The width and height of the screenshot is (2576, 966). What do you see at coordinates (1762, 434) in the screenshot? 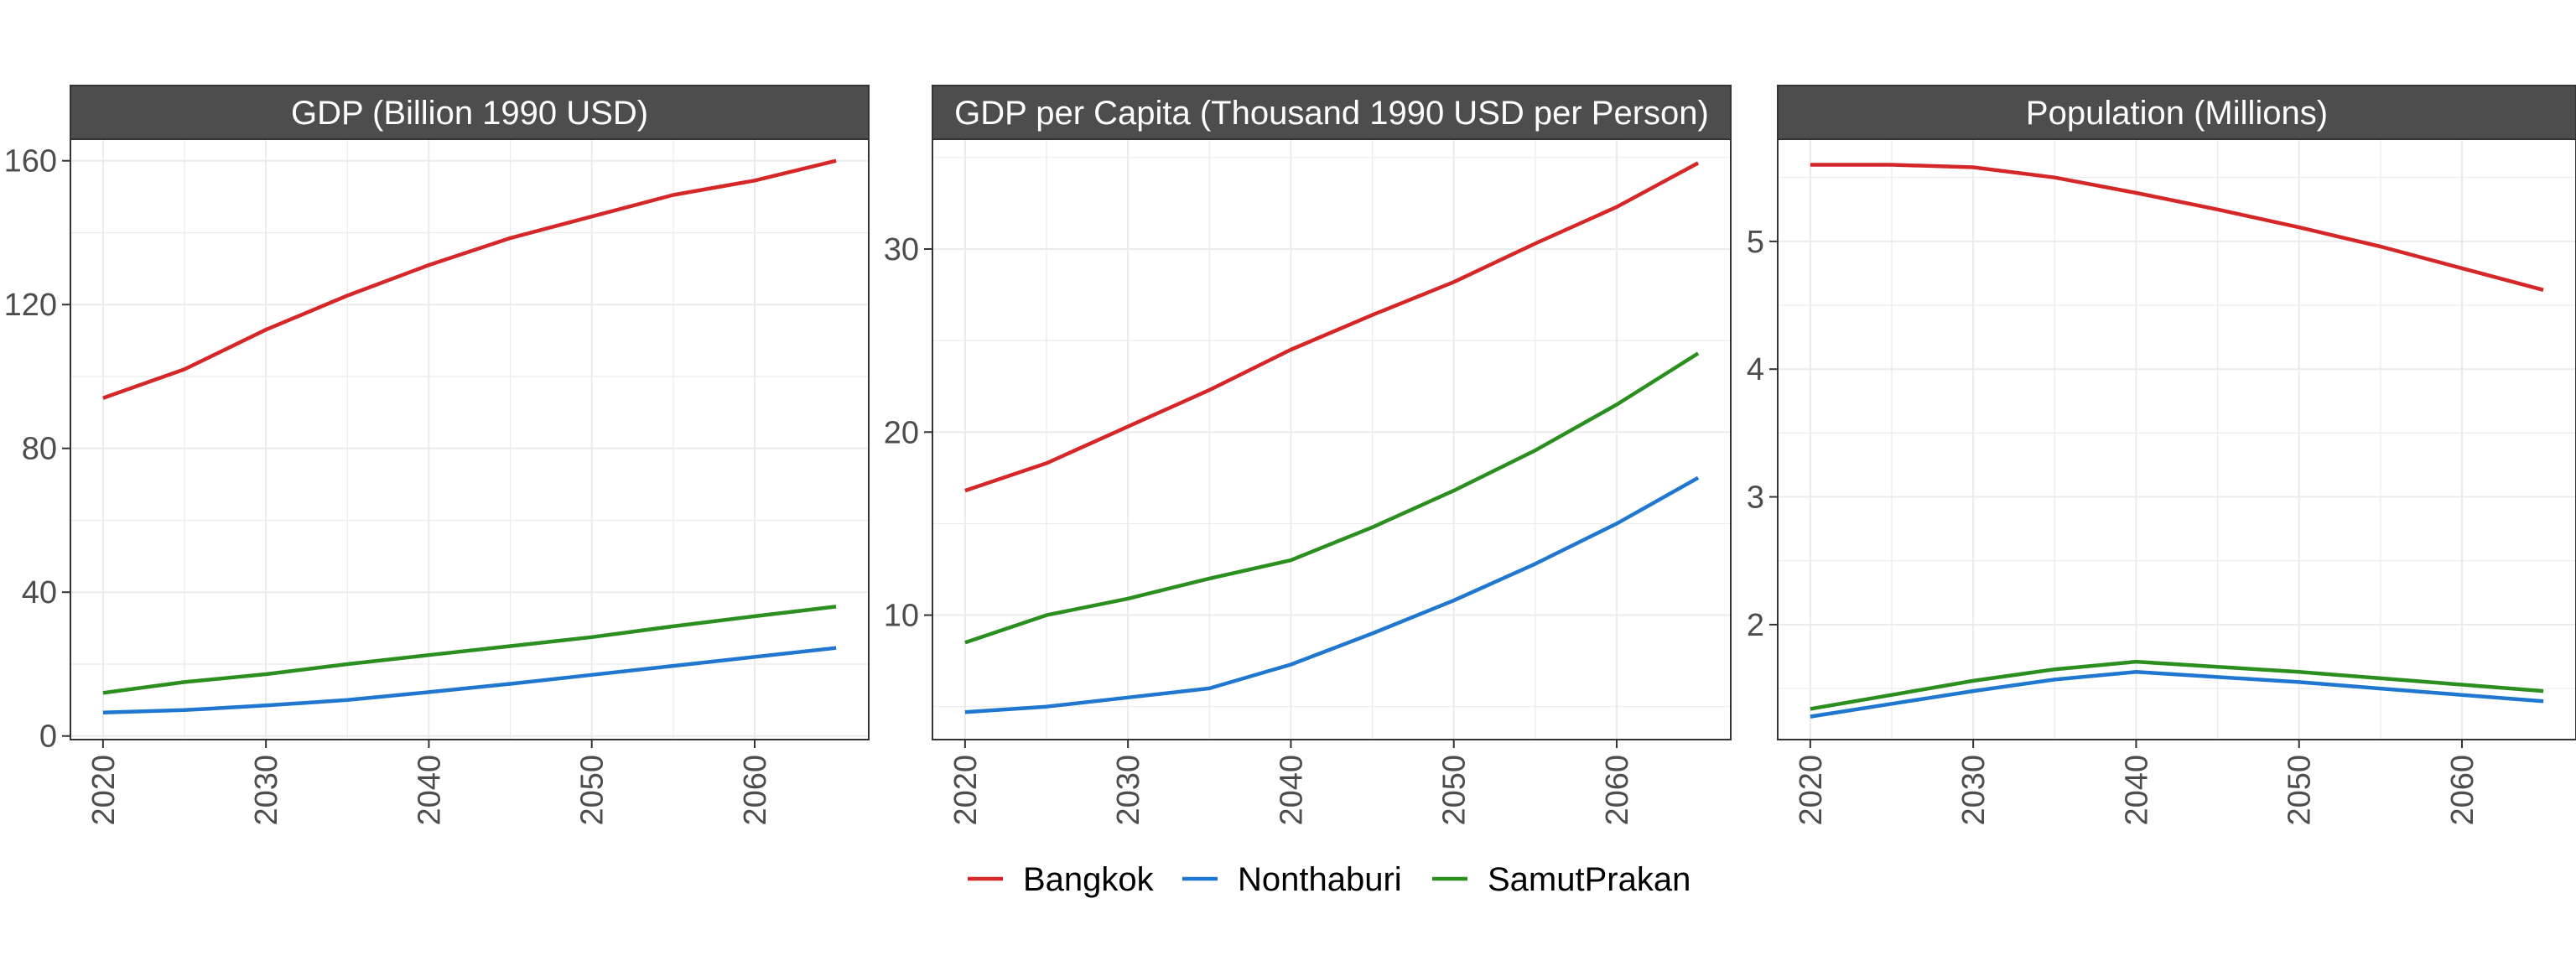
I see `y-axis: 2 3 4 5` at bounding box center [1762, 434].